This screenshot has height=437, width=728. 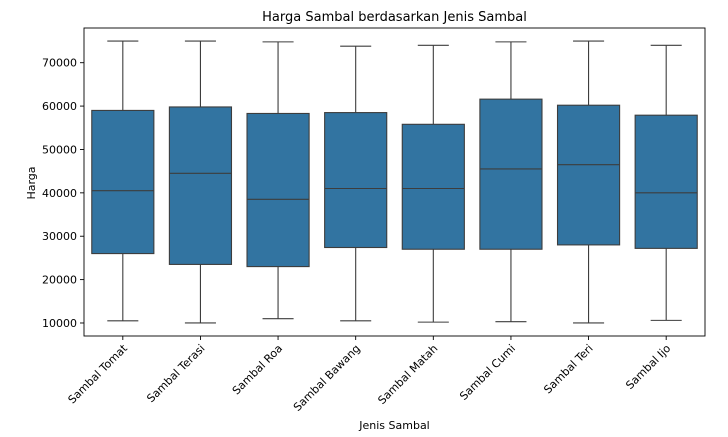 What do you see at coordinates (59, 236) in the screenshot?
I see `y-tick-label: 30000` at bounding box center [59, 236].